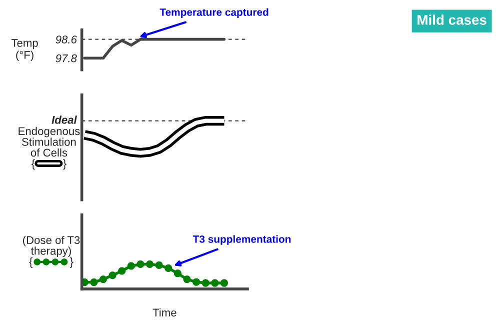 Image resolution: width=502 pixels, height=325 pixels. Describe the element at coordinates (66, 58) in the screenshot. I see `y-tick-label: 97.8` at that location.